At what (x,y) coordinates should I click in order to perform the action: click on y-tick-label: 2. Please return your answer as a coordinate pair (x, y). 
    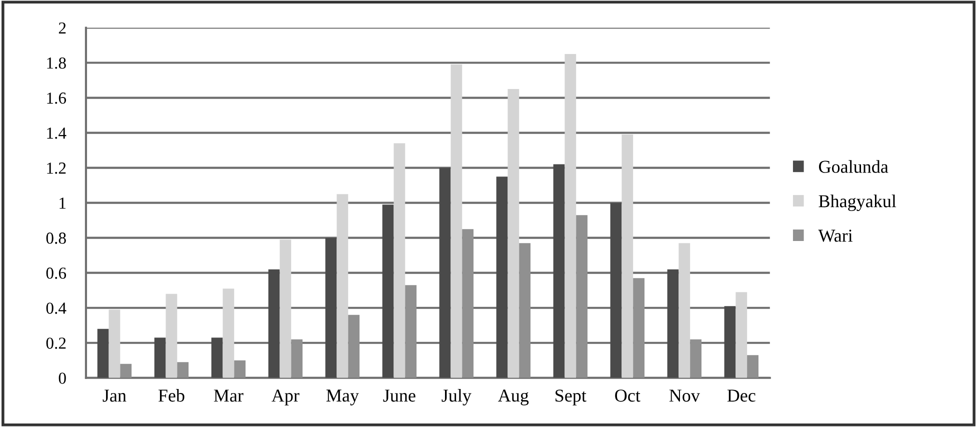
    Looking at the image, I should click on (62, 28).